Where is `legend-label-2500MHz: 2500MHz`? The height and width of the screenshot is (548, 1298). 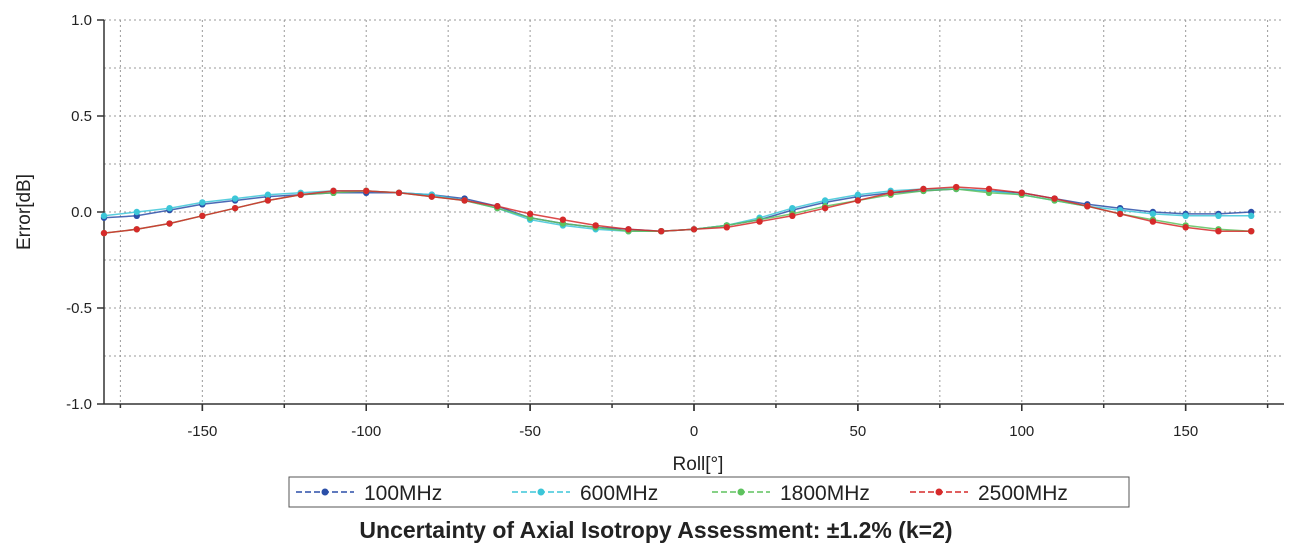
legend-label-2500MHz: 2500MHz is located at coordinates (1023, 493).